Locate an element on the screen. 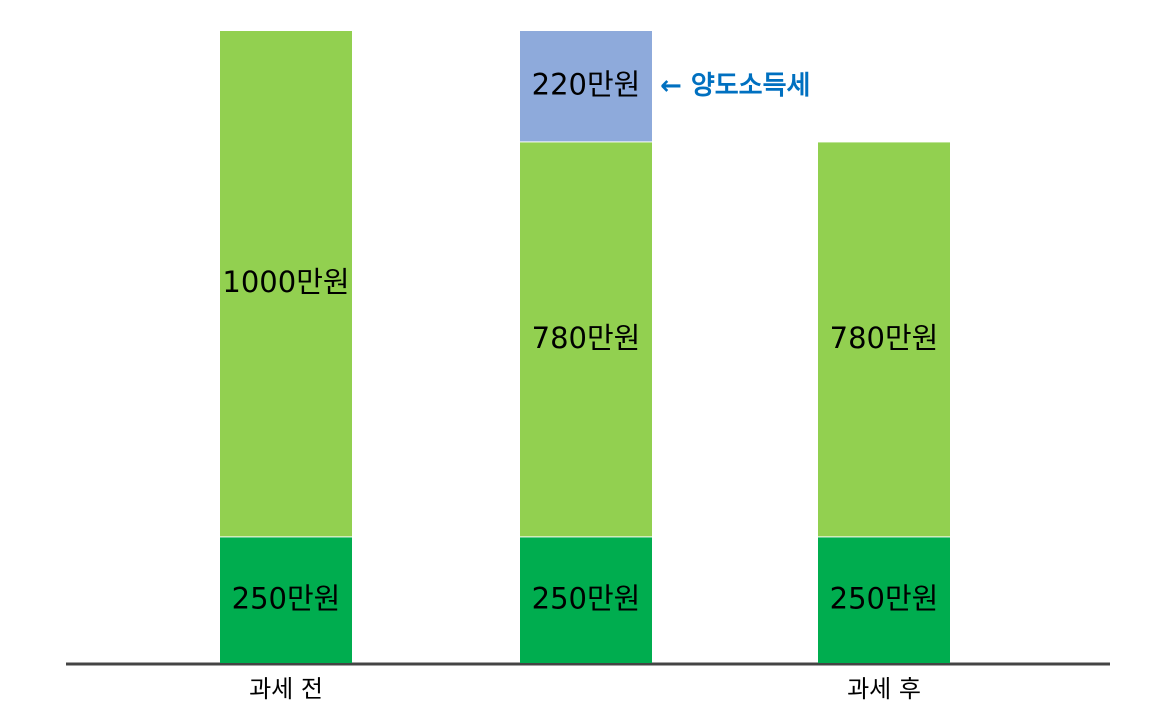  annotation: ← 양도소득세 is located at coordinates (735, 86).